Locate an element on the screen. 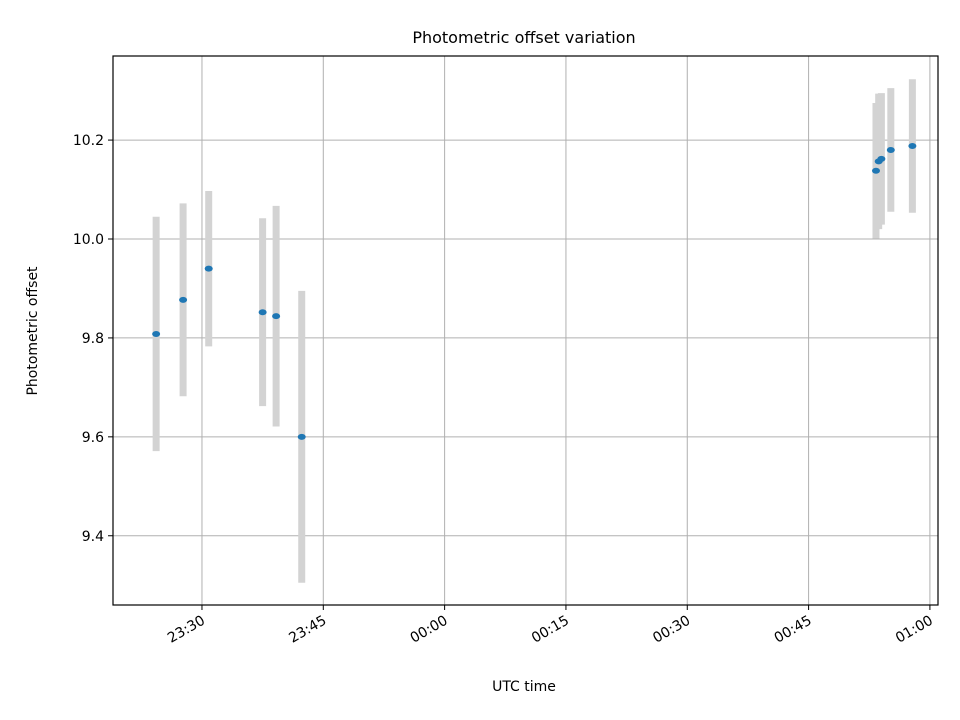 The width and height of the screenshot is (960, 720). y-tick-label: 9.6 is located at coordinates (93, 438).